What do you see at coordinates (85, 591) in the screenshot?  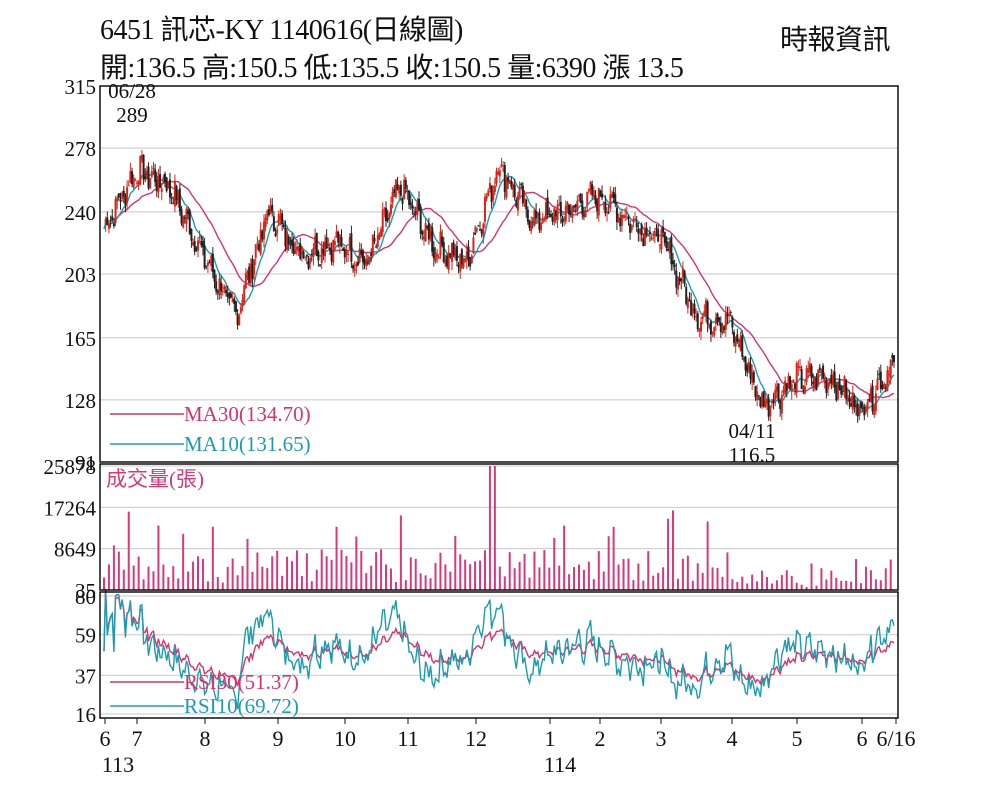 I see `volume-tick-label: 35` at bounding box center [85, 591].